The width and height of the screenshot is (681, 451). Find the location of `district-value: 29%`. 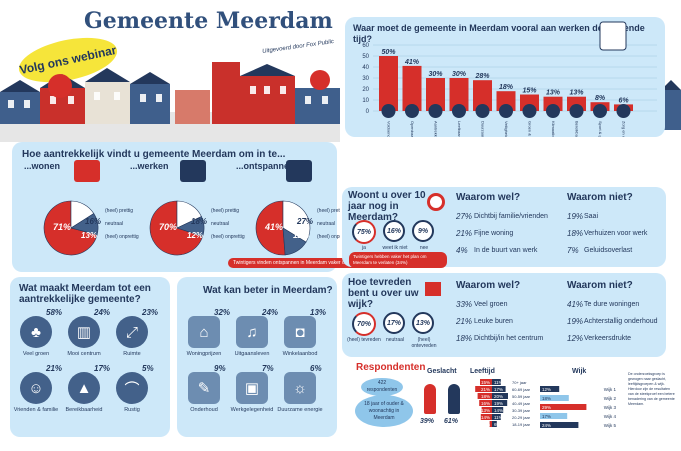

district-value: 29% is located at coordinates (546, 407).